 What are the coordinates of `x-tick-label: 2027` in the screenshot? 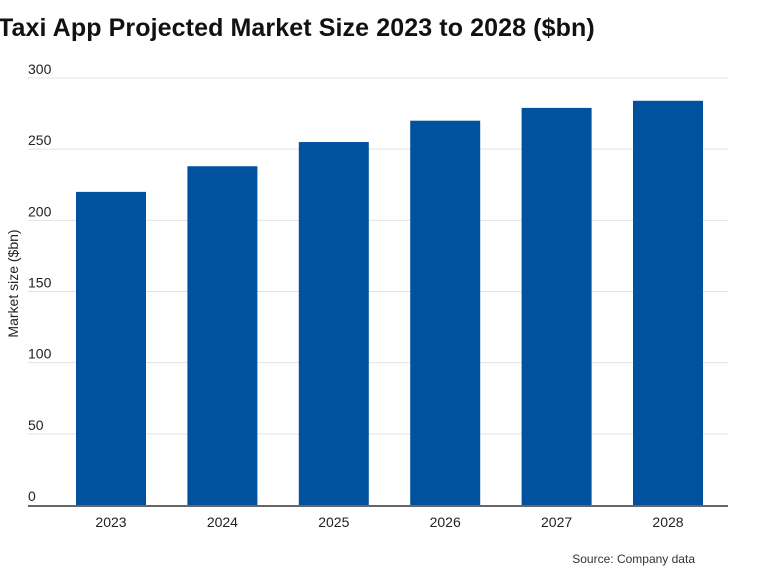 It's located at (556, 522).